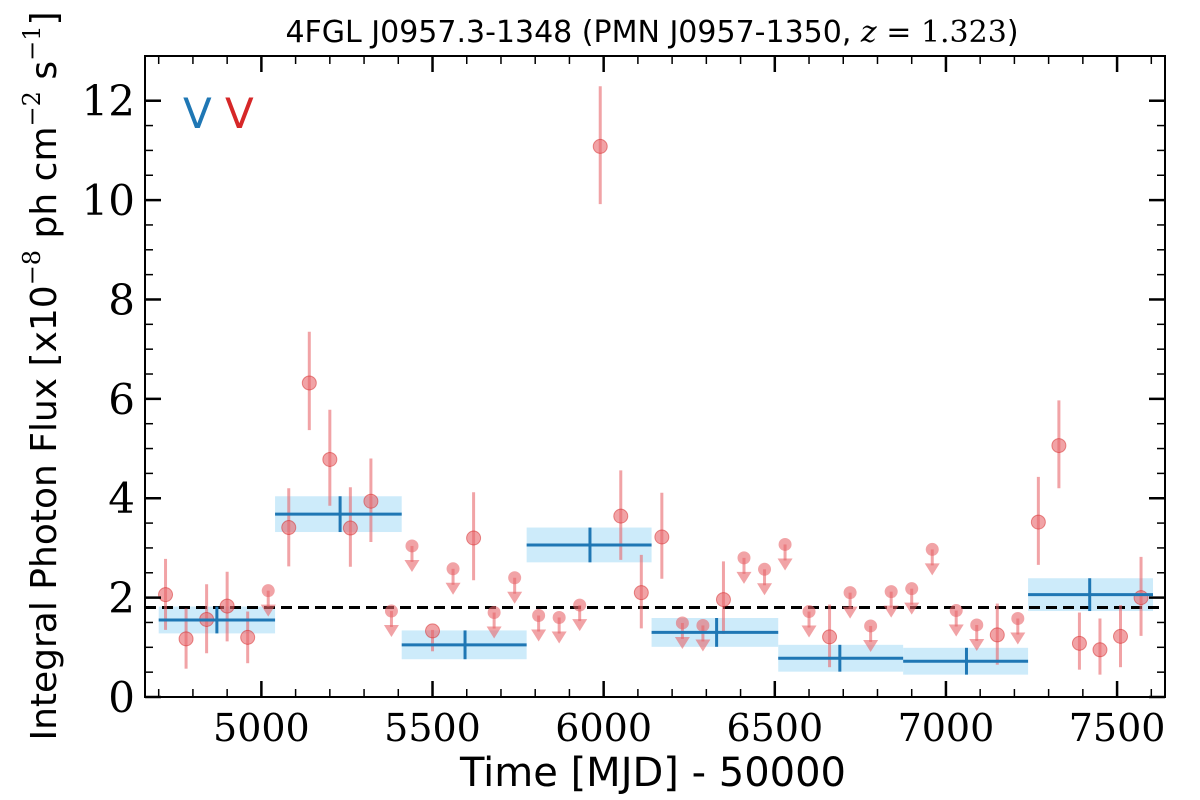  Describe the element at coordinates (946, 728) in the screenshot. I see `x-tick-label: 7000` at that location.